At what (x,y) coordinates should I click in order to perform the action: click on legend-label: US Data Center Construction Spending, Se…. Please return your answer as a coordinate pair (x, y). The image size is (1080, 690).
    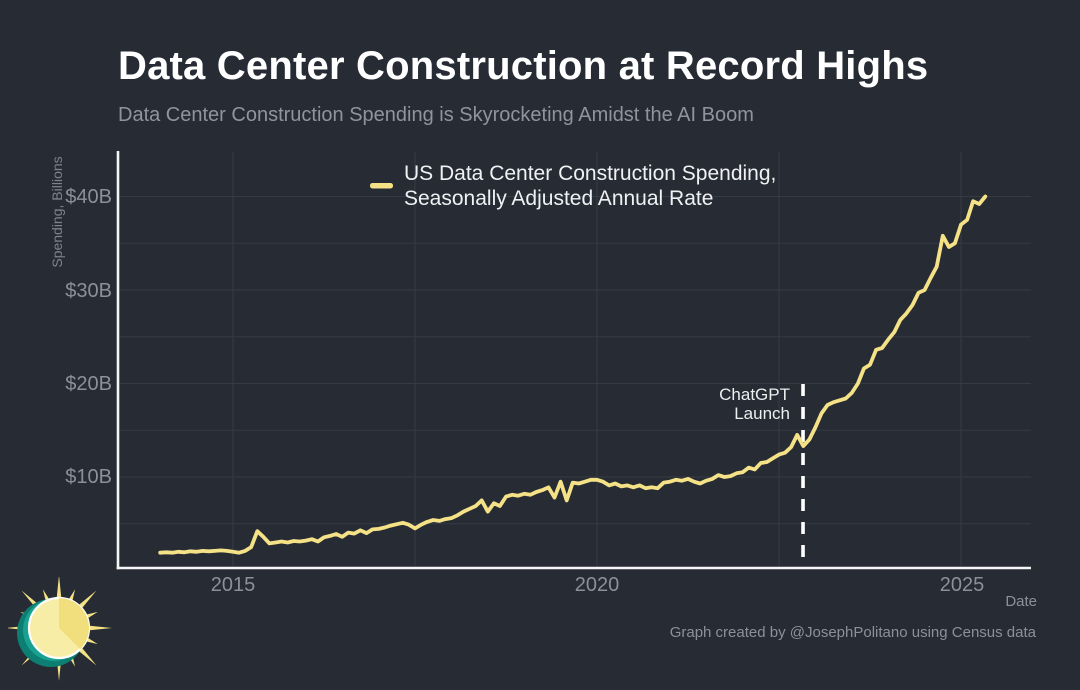
    Looking at the image, I should click on (590, 186).